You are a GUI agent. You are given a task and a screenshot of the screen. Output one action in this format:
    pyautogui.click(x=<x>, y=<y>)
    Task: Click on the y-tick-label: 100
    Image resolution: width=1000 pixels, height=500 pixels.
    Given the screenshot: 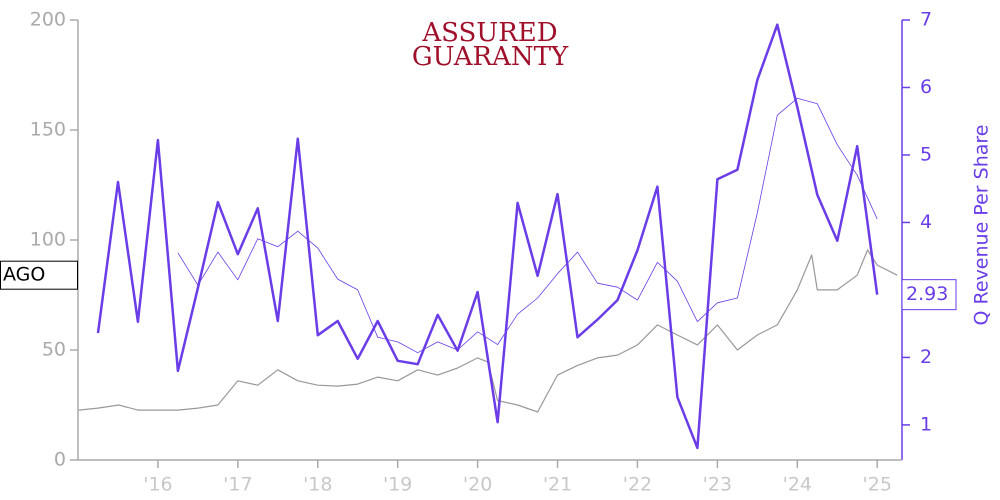 What is the action you would take?
    pyautogui.click(x=48, y=240)
    